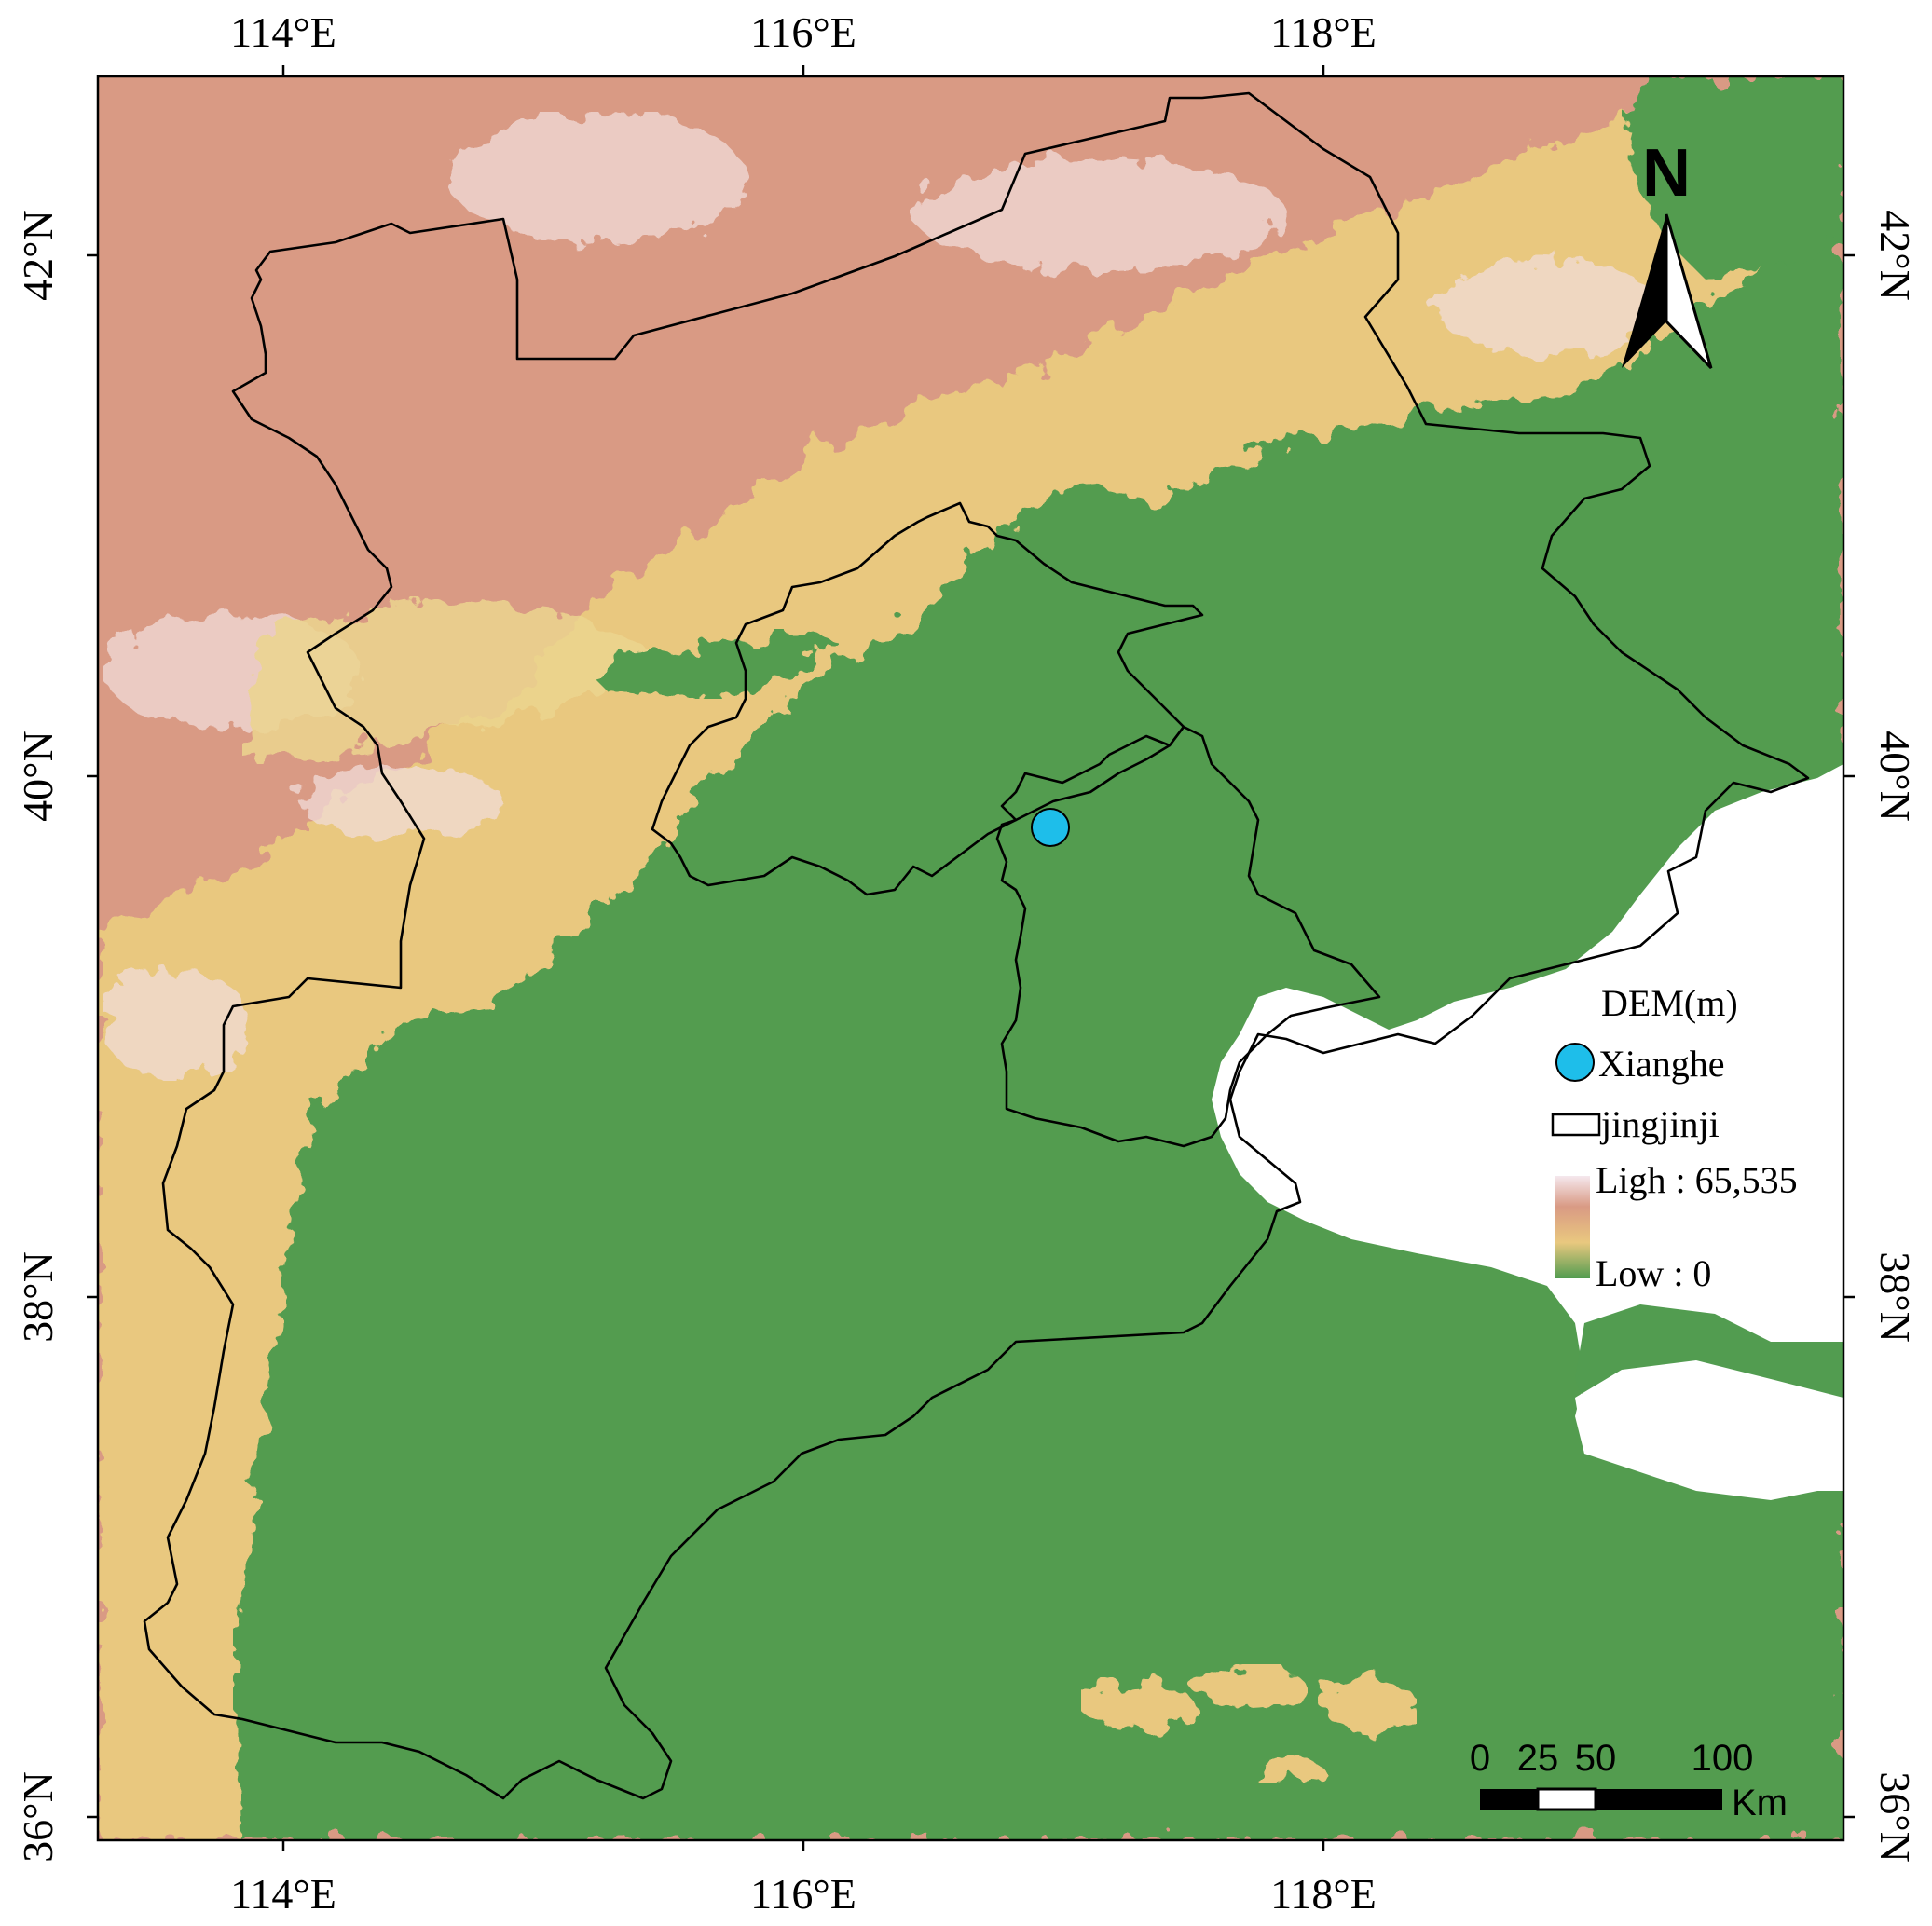 The width and height of the screenshot is (1932, 1926). I want to click on y-tick-label-left: 36°N, so click(38, 1817).